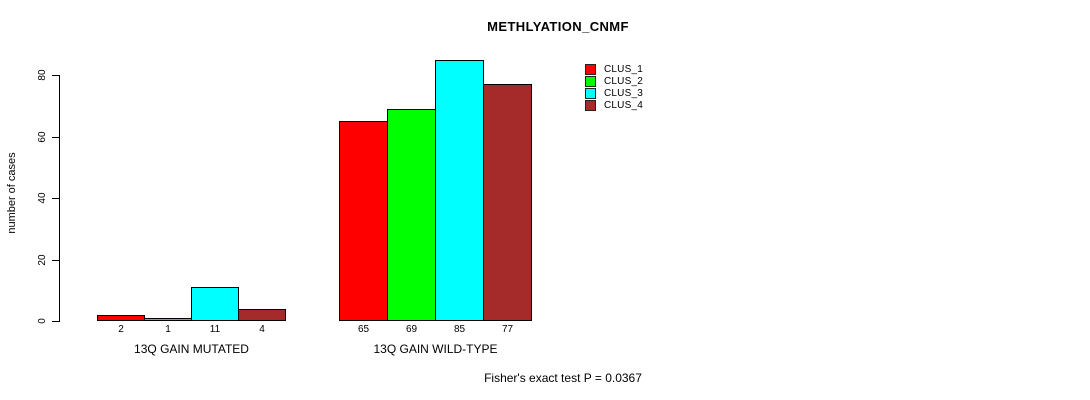 The height and width of the screenshot is (400, 1090). What do you see at coordinates (191, 349) in the screenshot?
I see `category-label: 13Q GAIN MUTATED` at bounding box center [191, 349].